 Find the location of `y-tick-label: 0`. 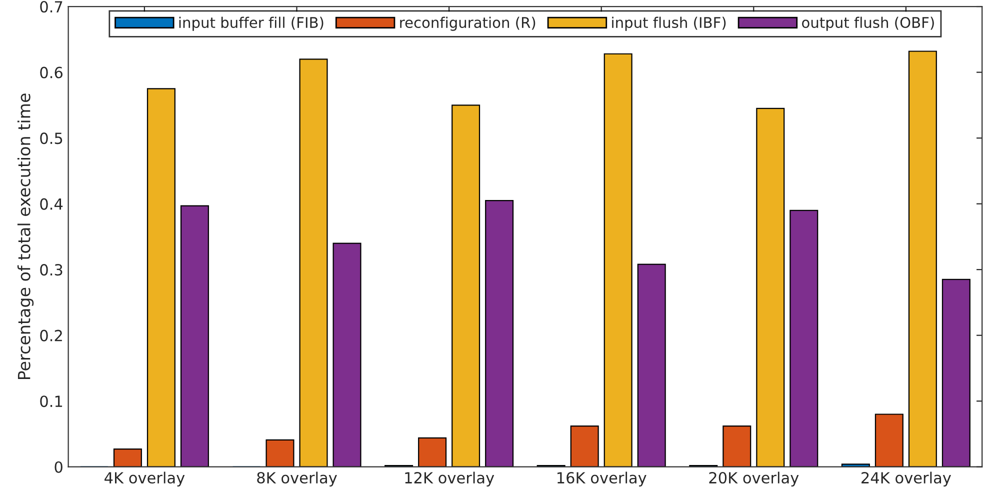

y-tick-label: 0 is located at coordinates (58, 467).